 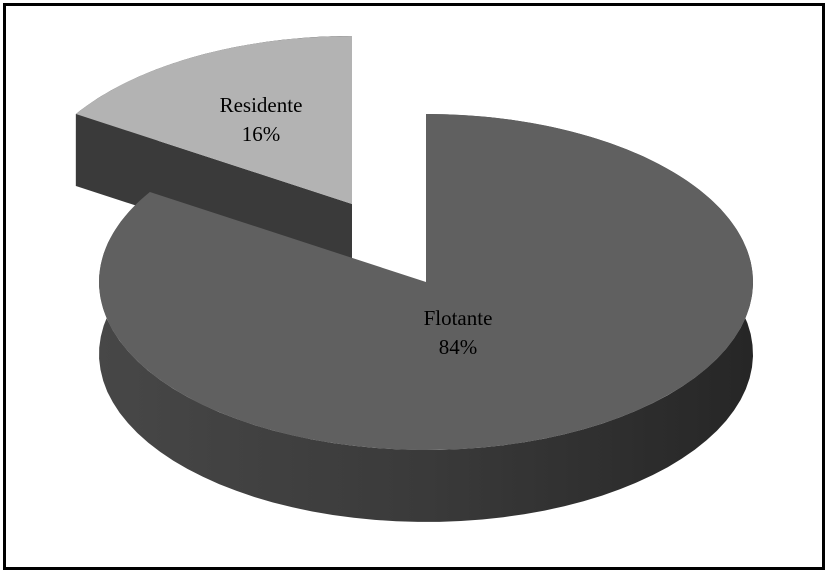 I want to click on slice-value-flotante: 84%, so click(x=458, y=347).